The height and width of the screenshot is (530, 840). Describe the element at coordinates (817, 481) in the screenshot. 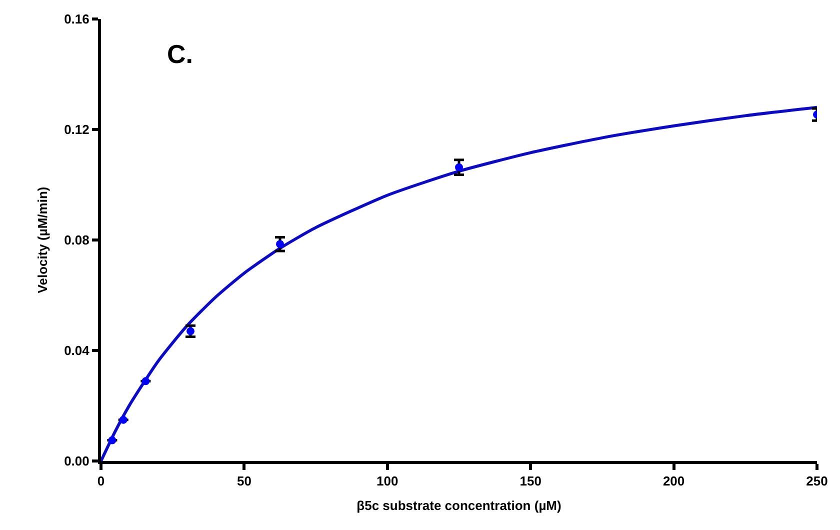

I see `x-tick-label: 250` at that location.